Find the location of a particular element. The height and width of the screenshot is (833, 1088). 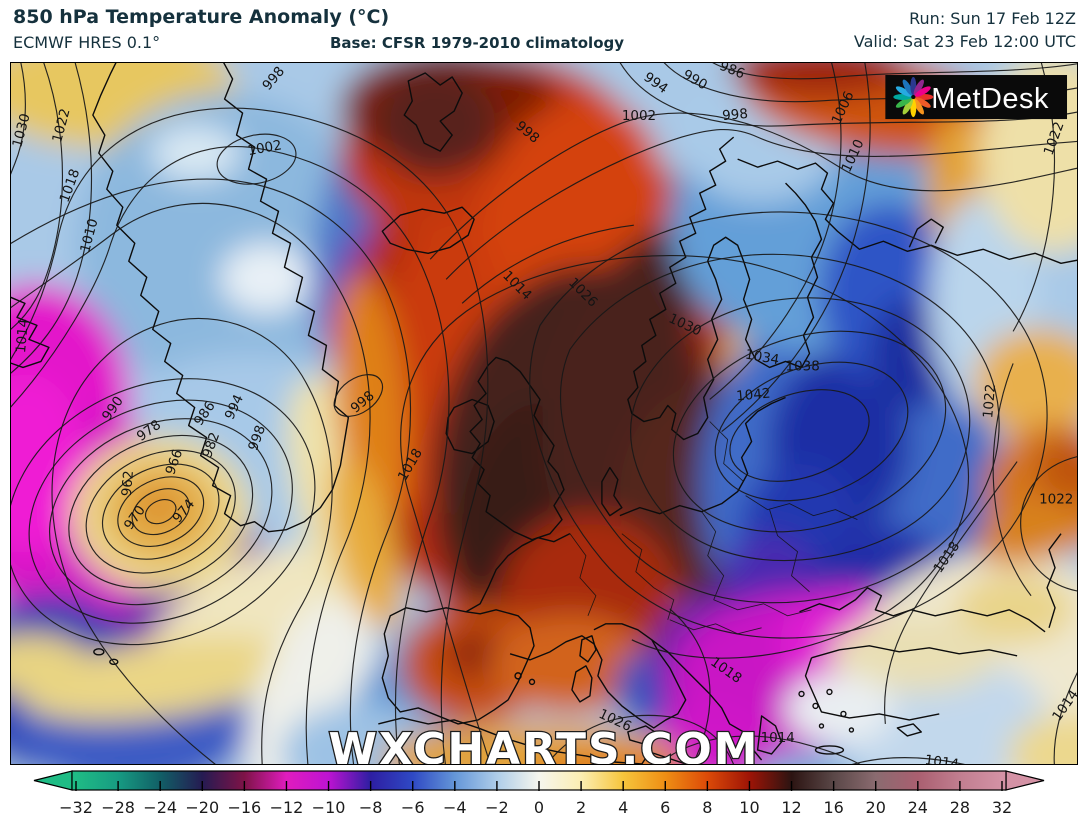

scale-tick-label: −32 is located at coordinates (76, 807).